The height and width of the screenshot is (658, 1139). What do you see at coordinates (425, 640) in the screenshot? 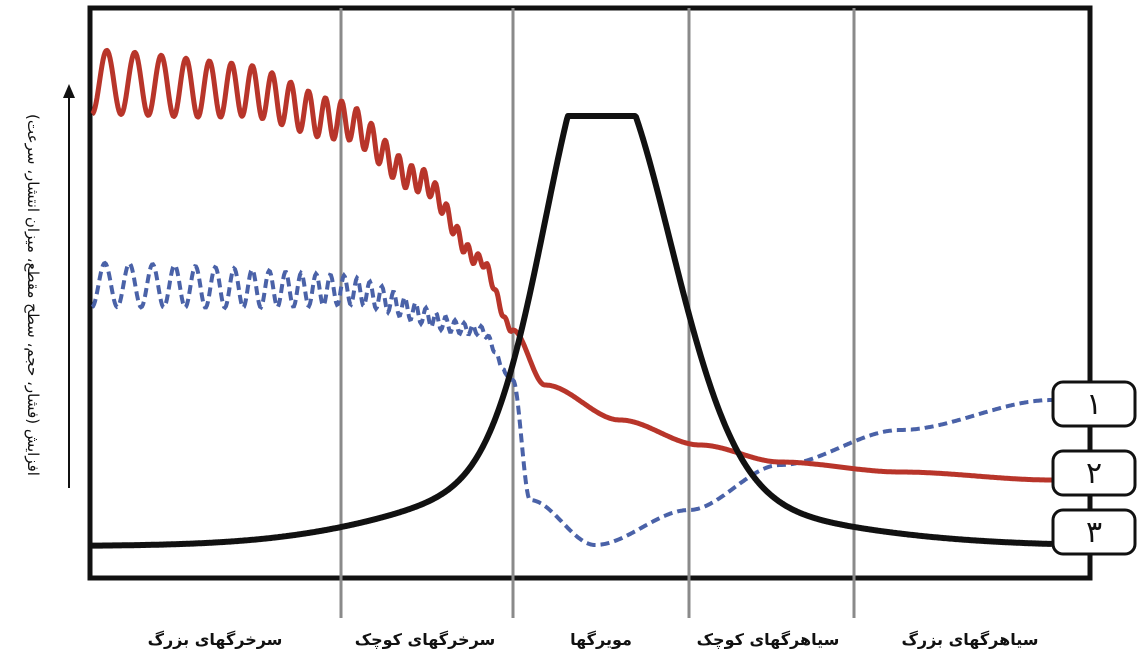
I see `segment-label-small-arteries: سرخرگهای کوچک` at bounding box center [425, 640].